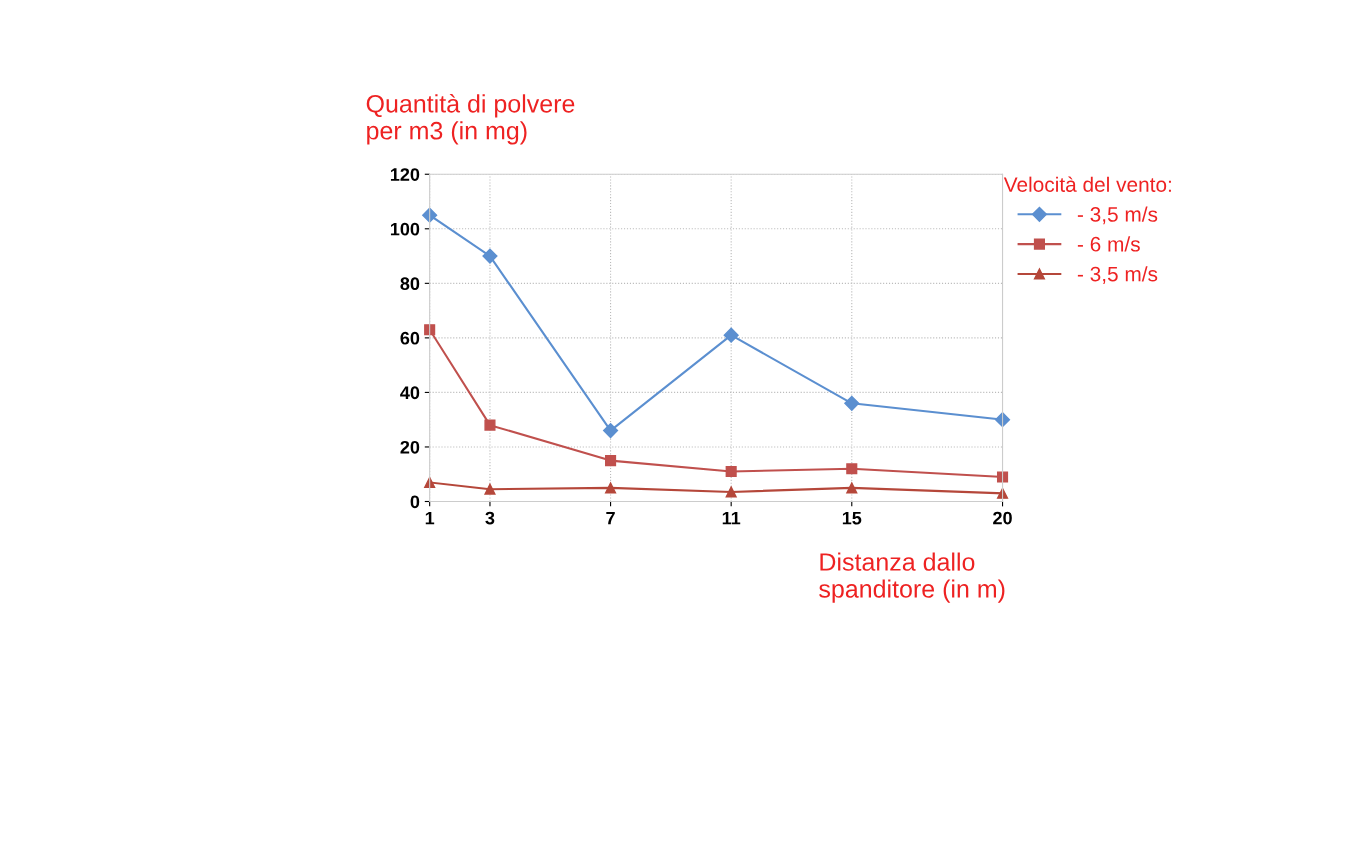 Image resolution: width=1364 pixels, height=850 pixels. Describe the element at coordinates (490, 518) in the screenshot. I see `x-tick-label: 3` at that location.